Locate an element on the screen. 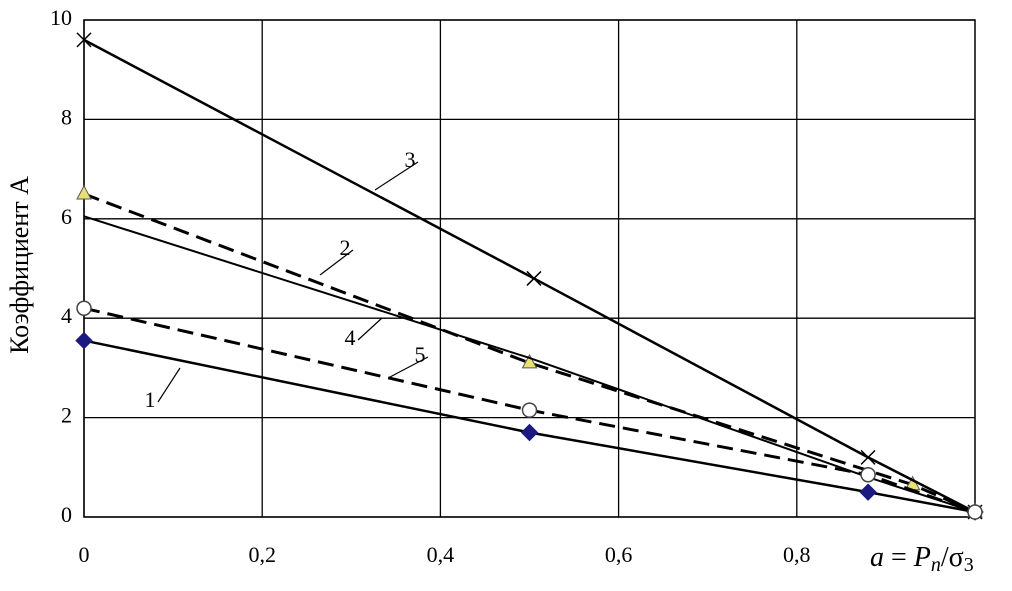 The width and height of the screenshot is (1012, 591). x-tick-label: 0,4 is located at coordinates (441, 554).